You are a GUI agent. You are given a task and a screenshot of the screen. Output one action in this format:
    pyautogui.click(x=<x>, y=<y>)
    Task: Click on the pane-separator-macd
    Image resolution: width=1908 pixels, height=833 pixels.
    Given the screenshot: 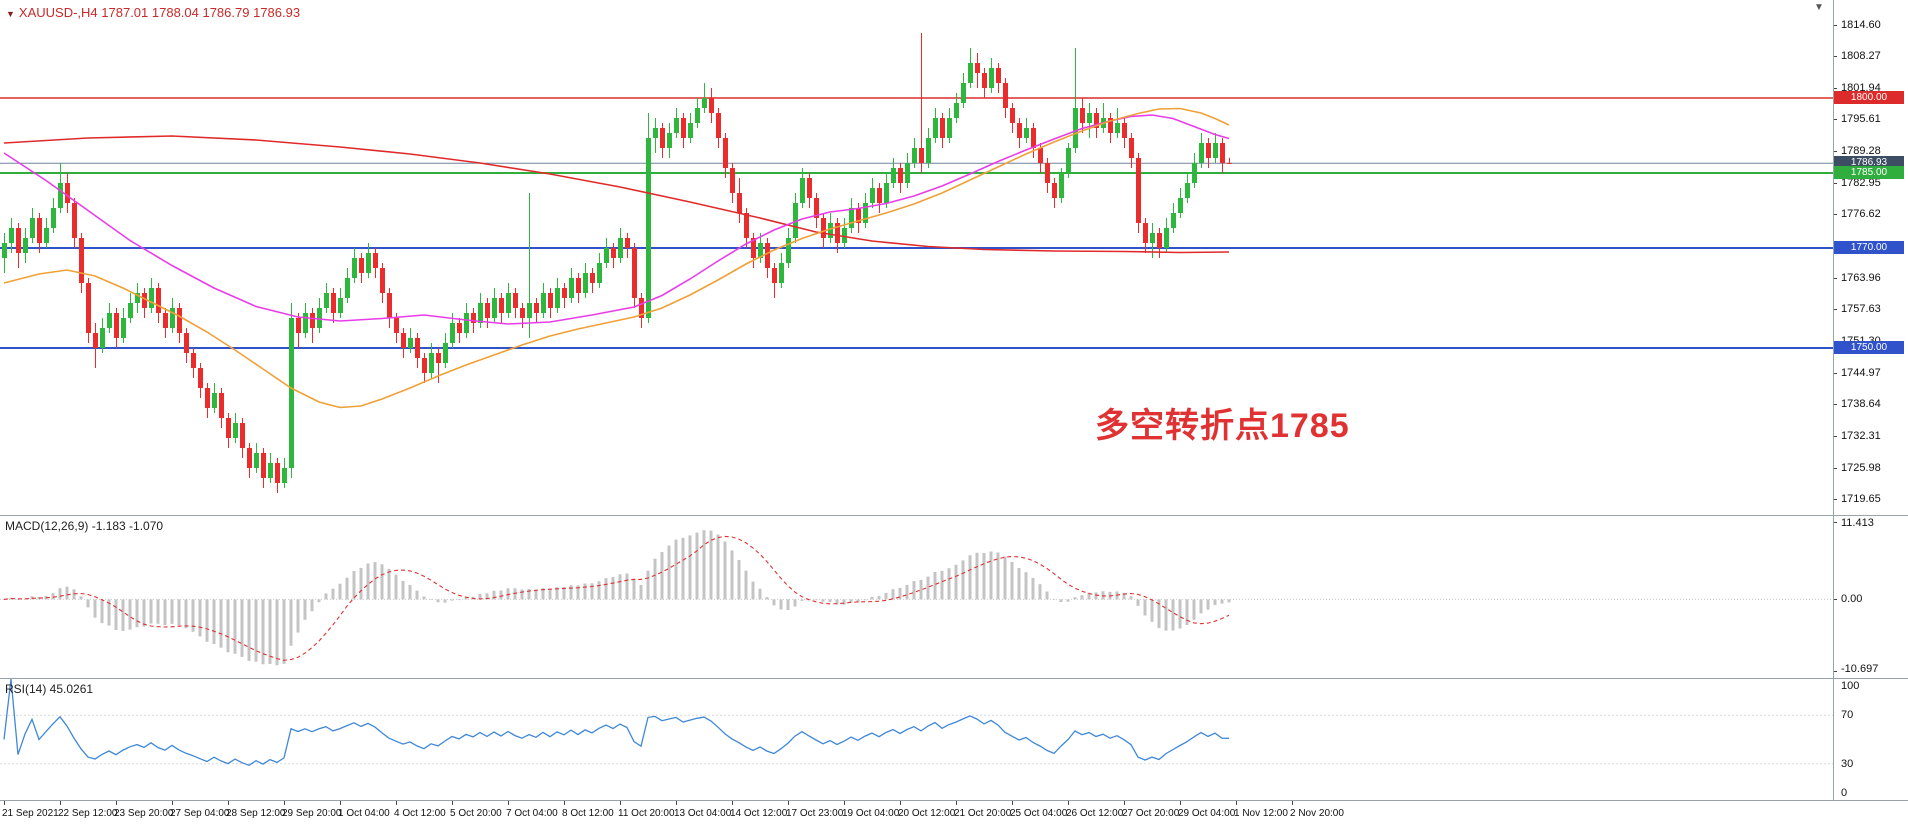 What is the action you would take?
    pyautogui.click(x=954, y=515)
    